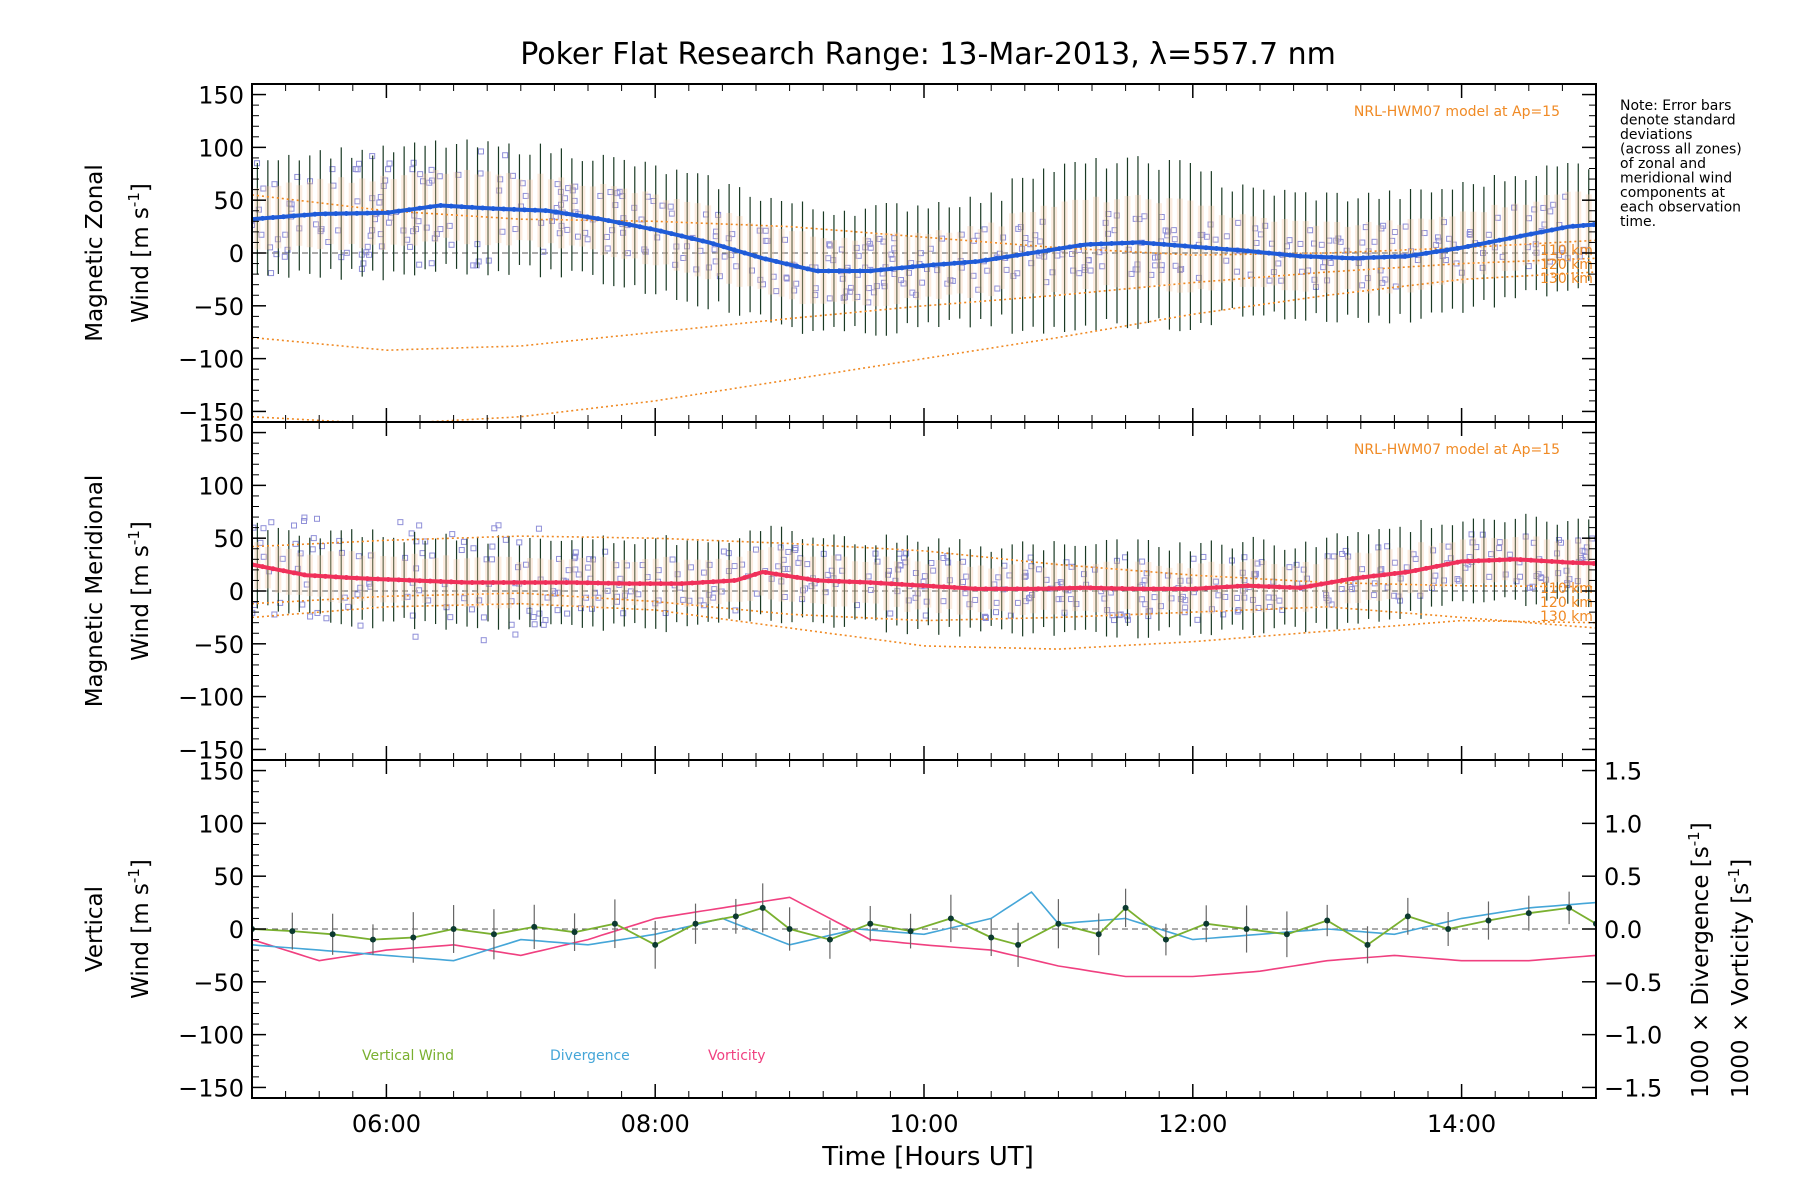  What do you see at coordinates (924, 937) in the screenshot?
I see `vorticity-line` at bounding box center [924, 937].